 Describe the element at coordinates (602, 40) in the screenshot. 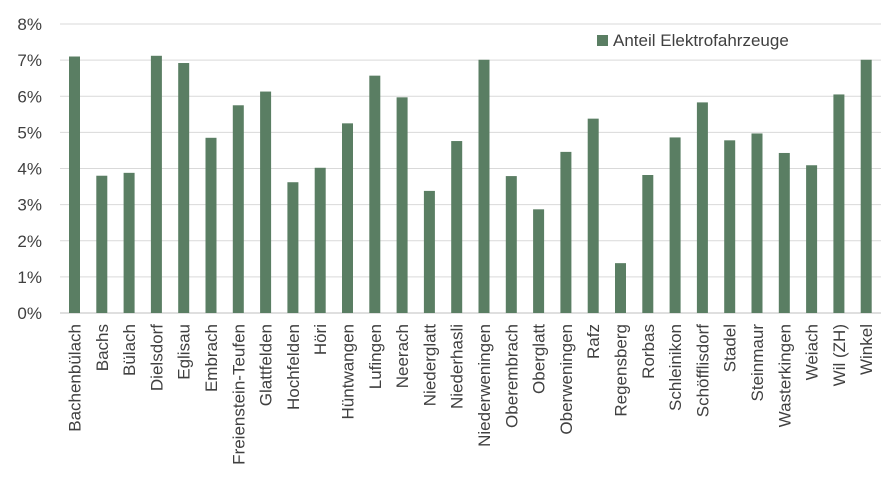

I see `legend-swatch` at that location.